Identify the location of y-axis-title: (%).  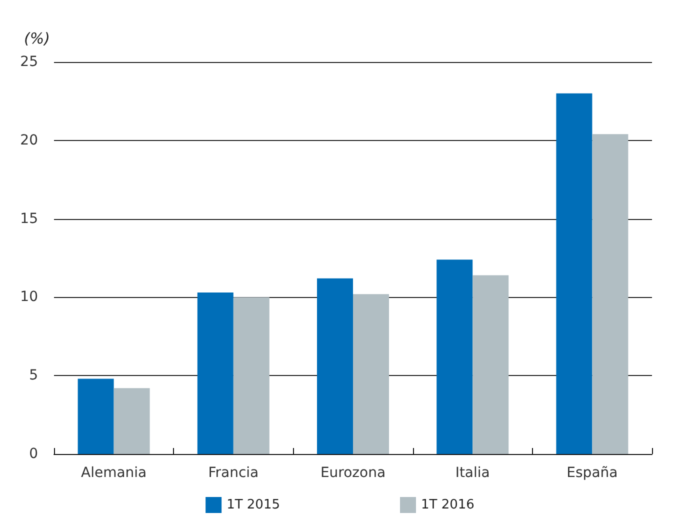
(37, 39).